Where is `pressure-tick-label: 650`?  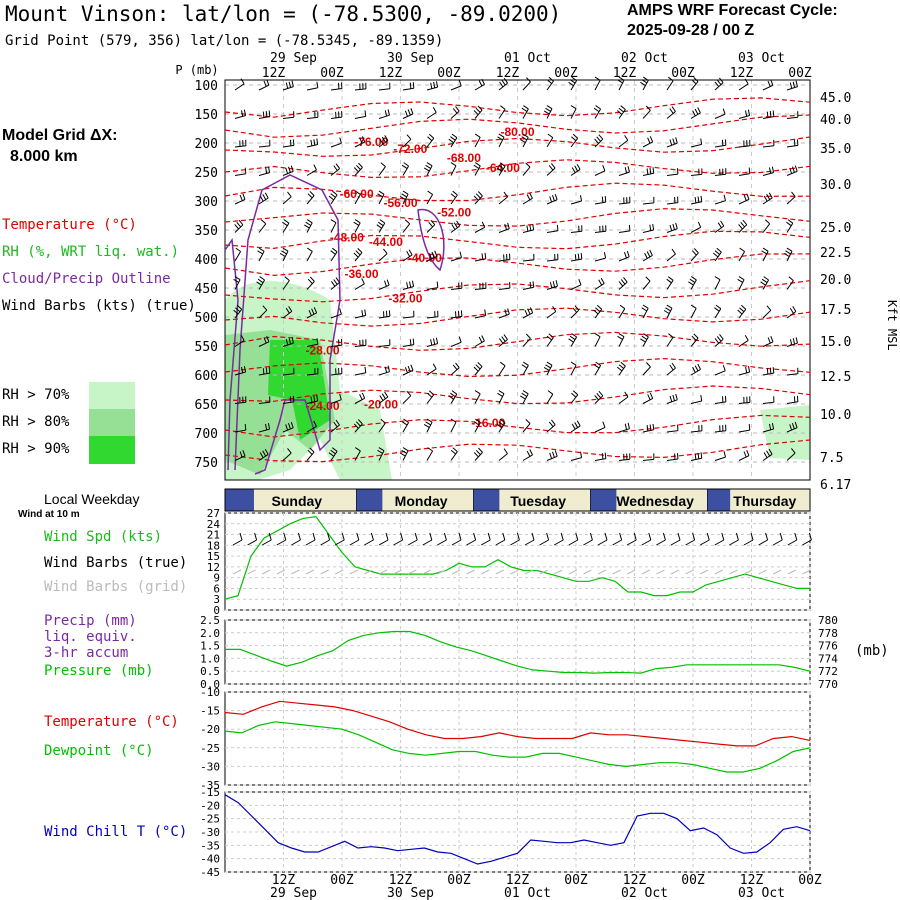
pressure-tick-label: 650 is located at coordinates (206, 405).